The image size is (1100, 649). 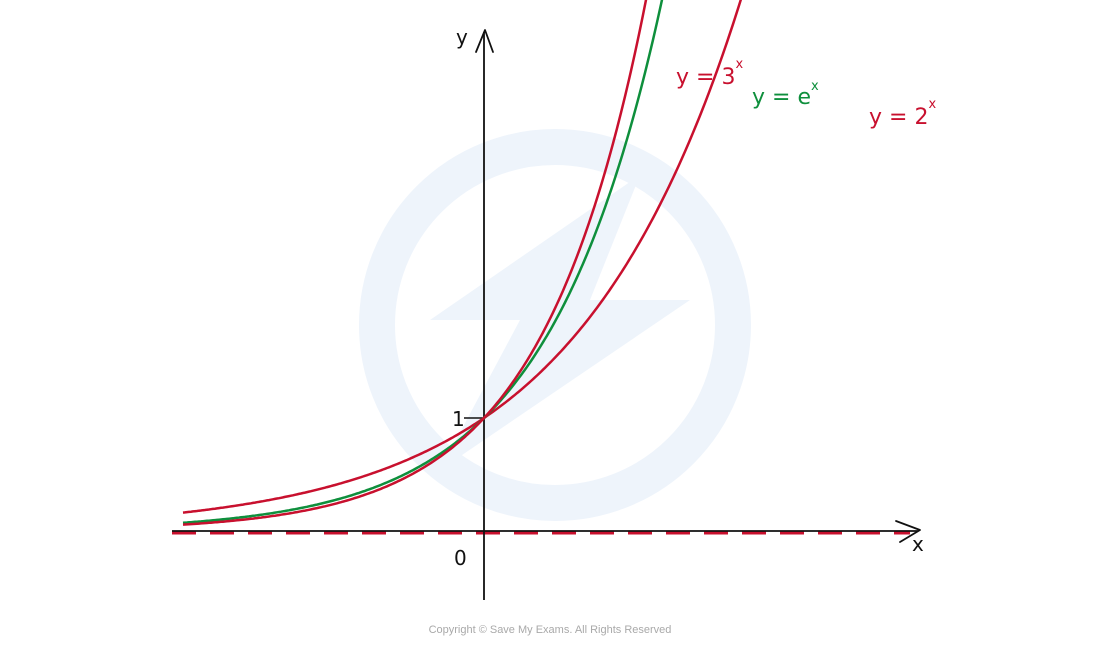 I want to click on x-axis, so click(x=546, y=531).